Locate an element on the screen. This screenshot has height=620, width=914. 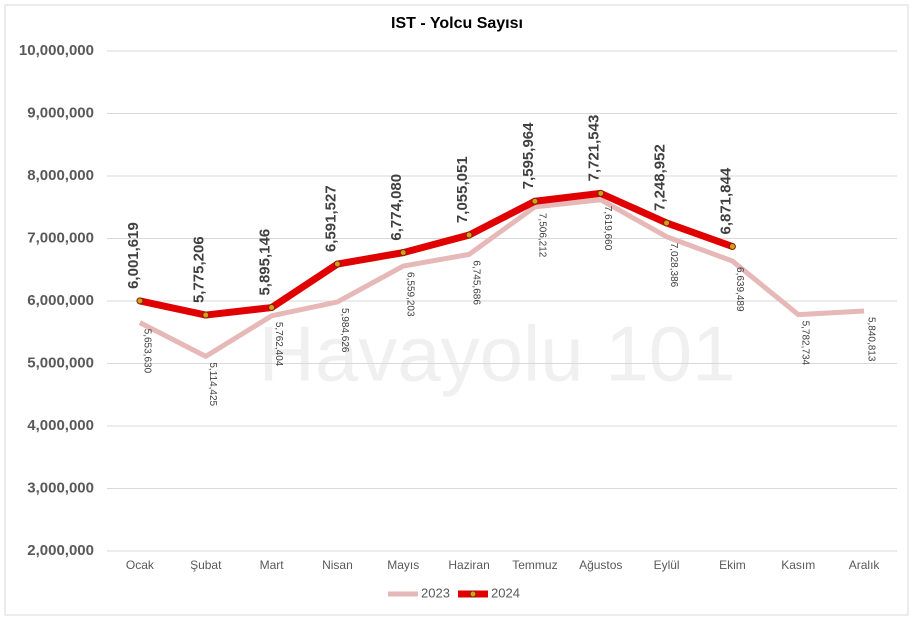
y-tick-label: 7,000,000 is located at coordinates (60, 237).